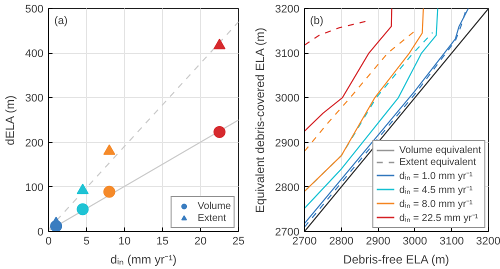 This screenshot has height=269, width=500. What do you see at coordinates (212, 218) in the screenshot?
I see `legend-label: Extent` at bounding box center [212, 218].